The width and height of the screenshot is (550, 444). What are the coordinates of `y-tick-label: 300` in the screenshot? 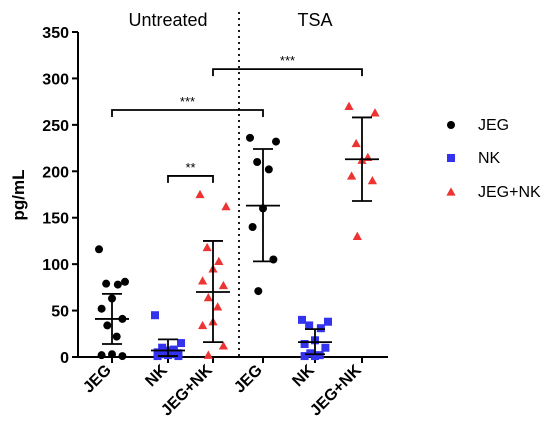 It's located at (55, 79).